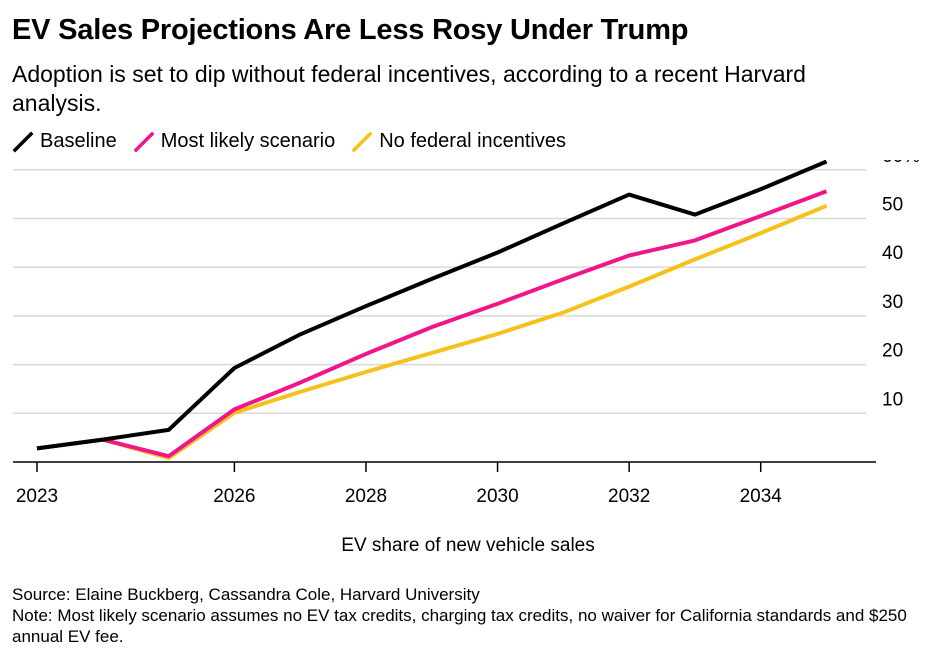  I want to click on legend-swatch-most-likely, so click(144, 141).